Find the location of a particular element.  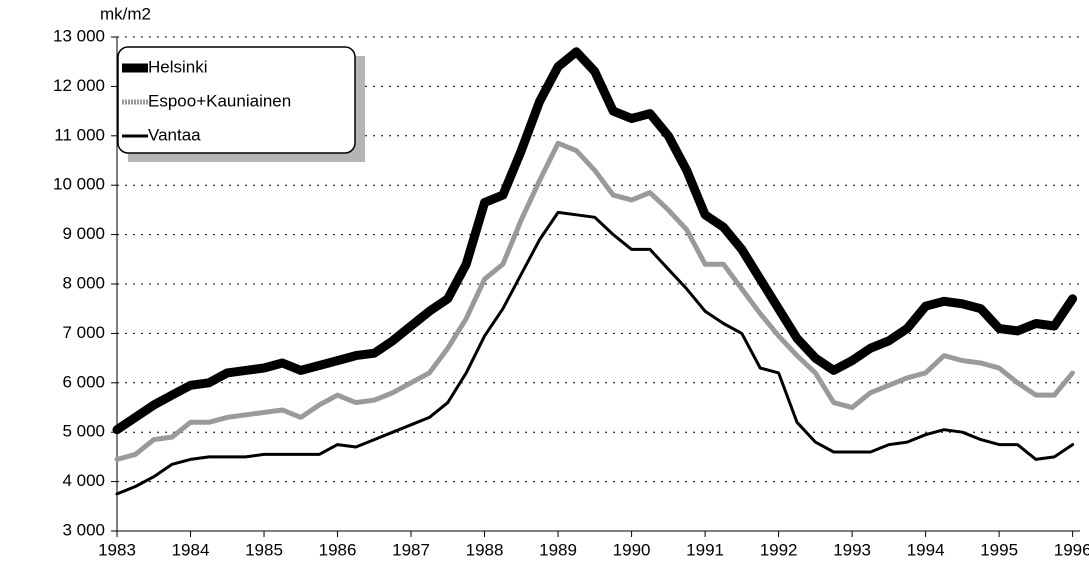

legend is located at coordinates (236, 100).